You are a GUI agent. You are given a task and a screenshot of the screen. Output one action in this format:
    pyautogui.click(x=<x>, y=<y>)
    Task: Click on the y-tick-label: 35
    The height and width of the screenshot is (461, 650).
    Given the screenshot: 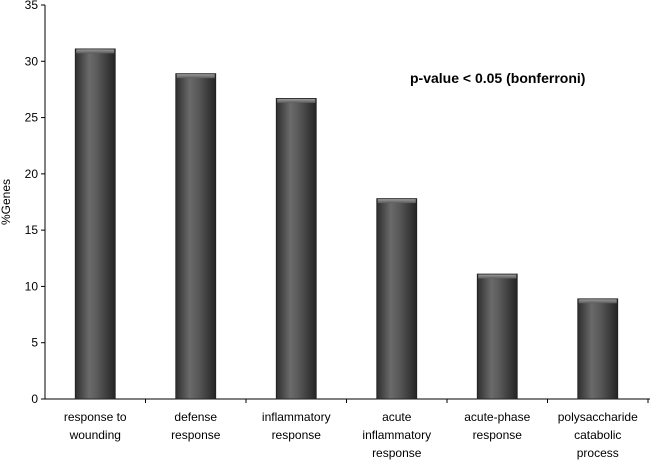 What is the action you would take?
    pyautogui.click(x=32, y=6)
    